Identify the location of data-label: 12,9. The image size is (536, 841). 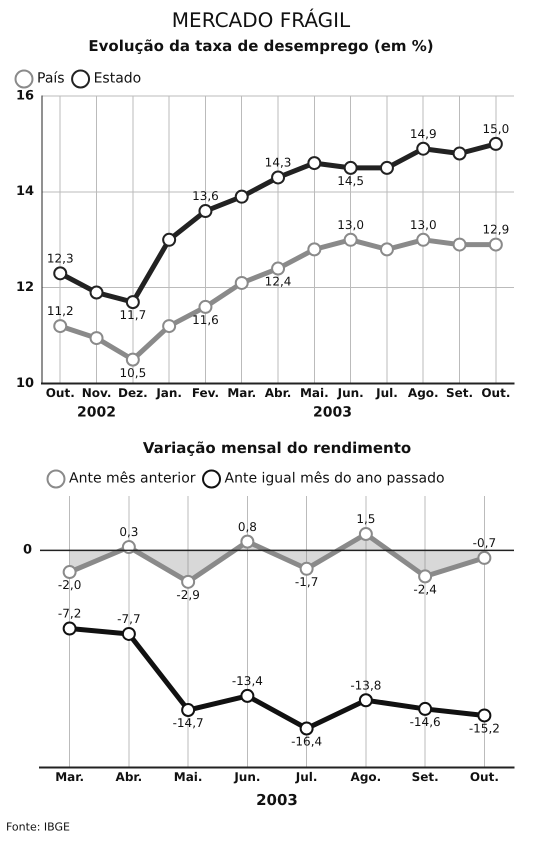
(496, 229).